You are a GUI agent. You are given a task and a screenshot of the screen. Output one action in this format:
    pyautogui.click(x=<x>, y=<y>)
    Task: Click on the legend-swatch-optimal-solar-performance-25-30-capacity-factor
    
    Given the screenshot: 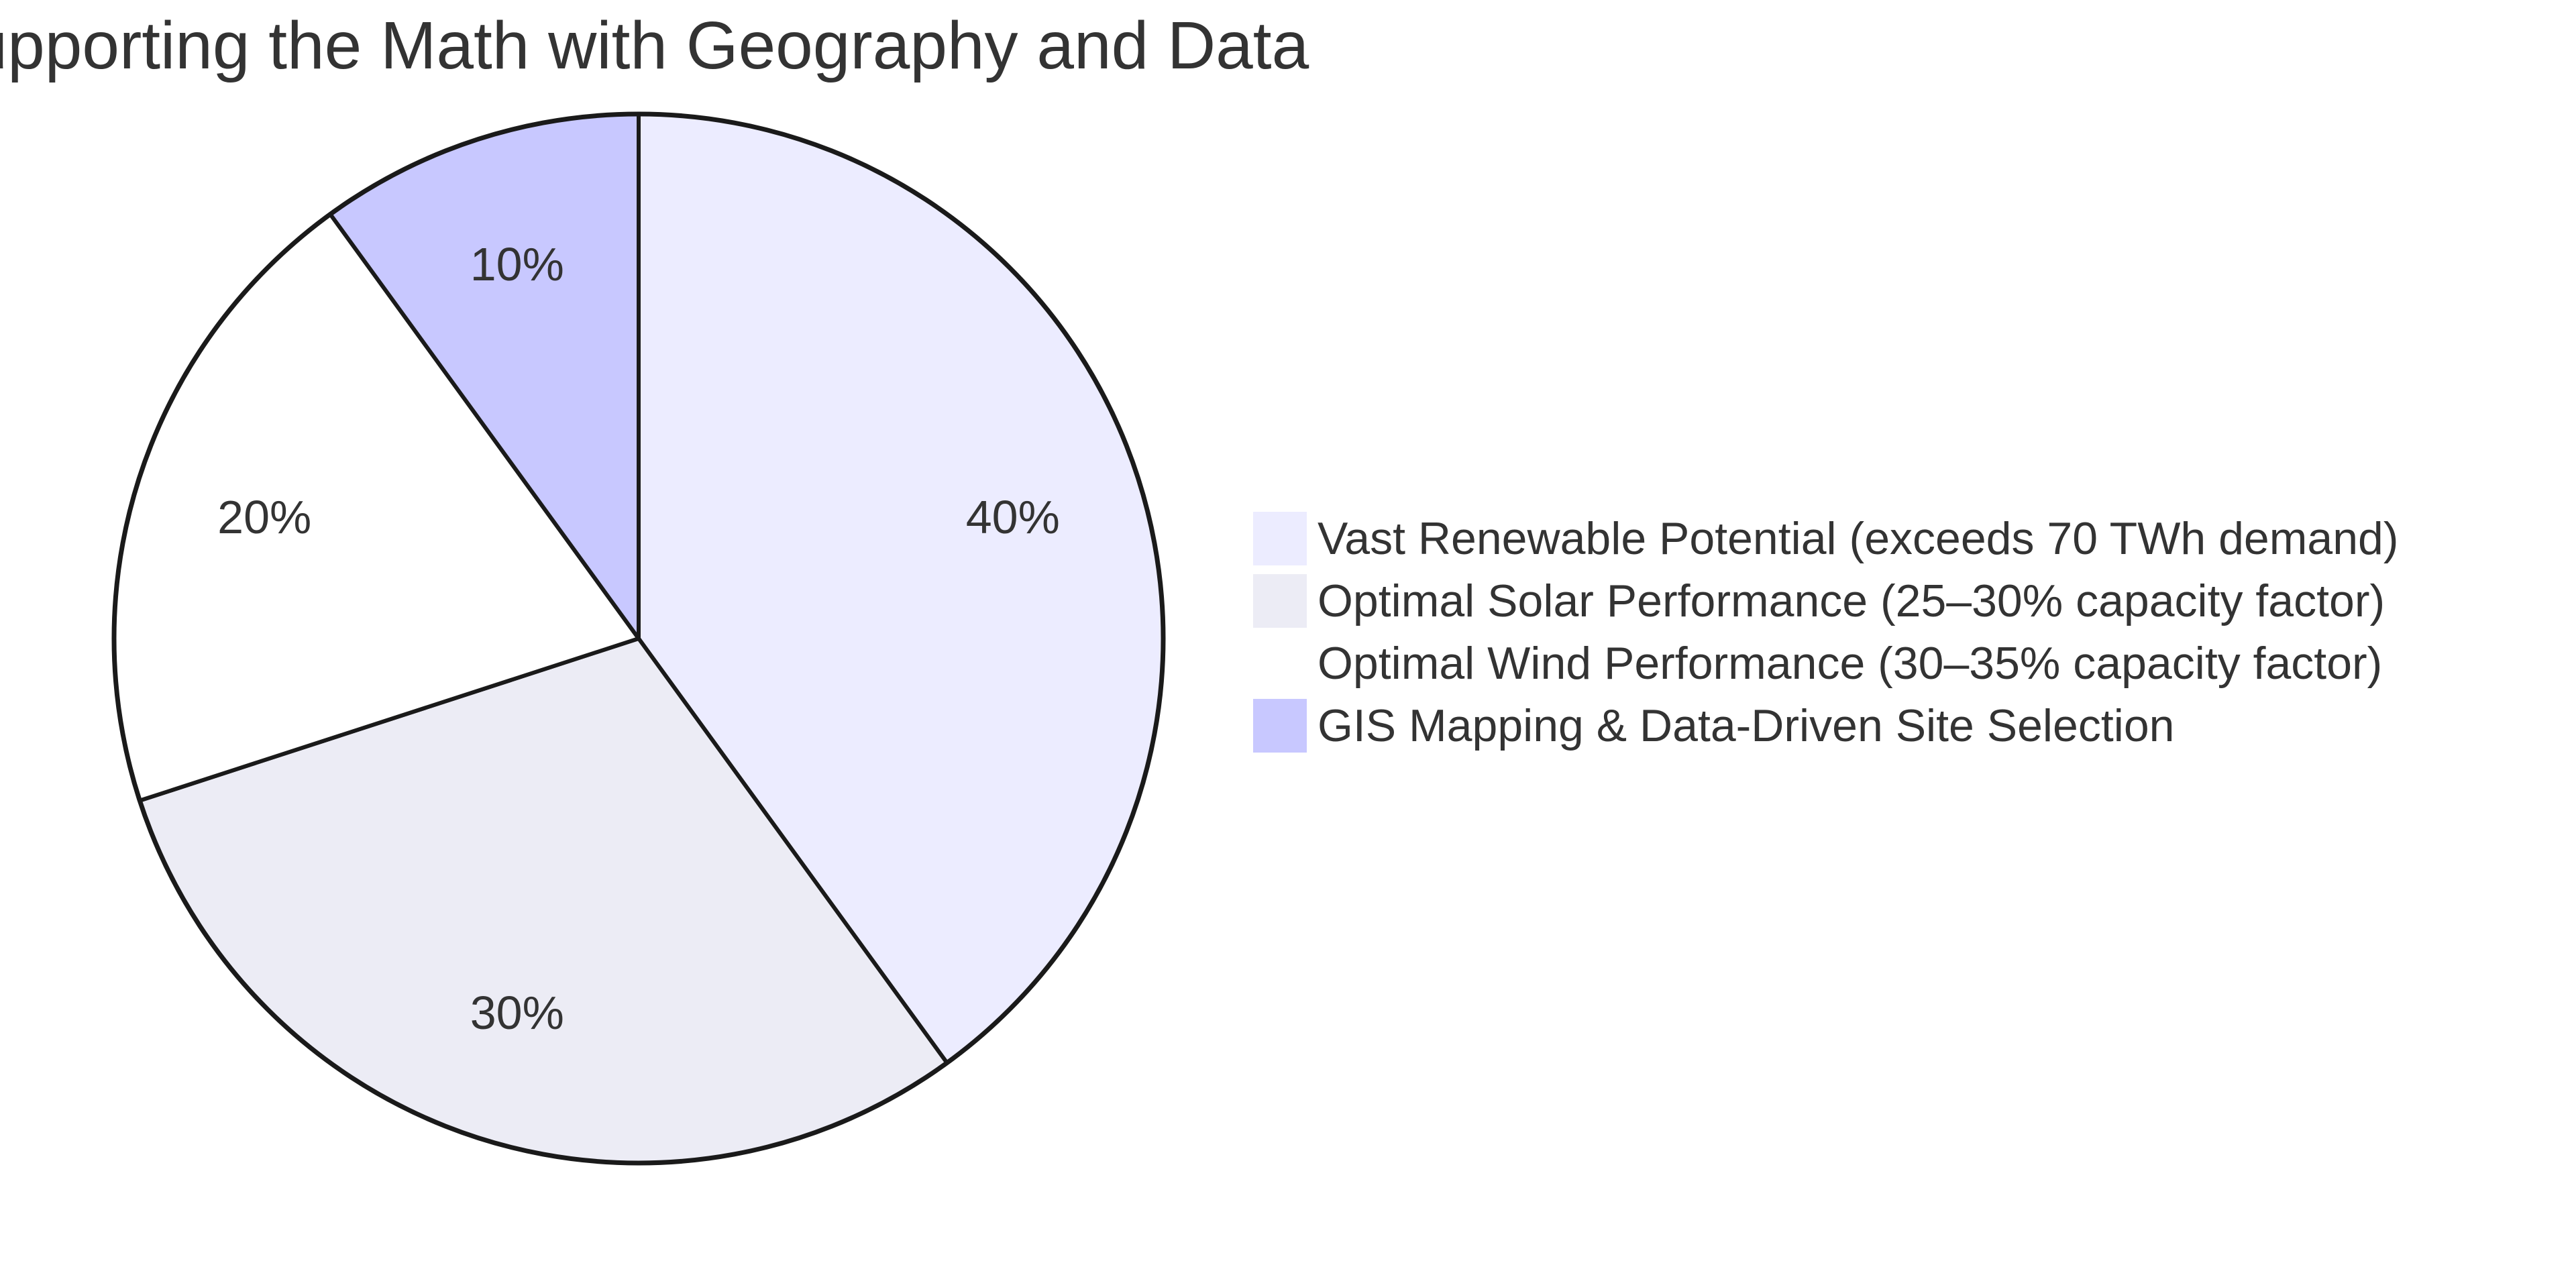 What is the action you would take?
    pyautogui.click(x=1280, y=601)
    